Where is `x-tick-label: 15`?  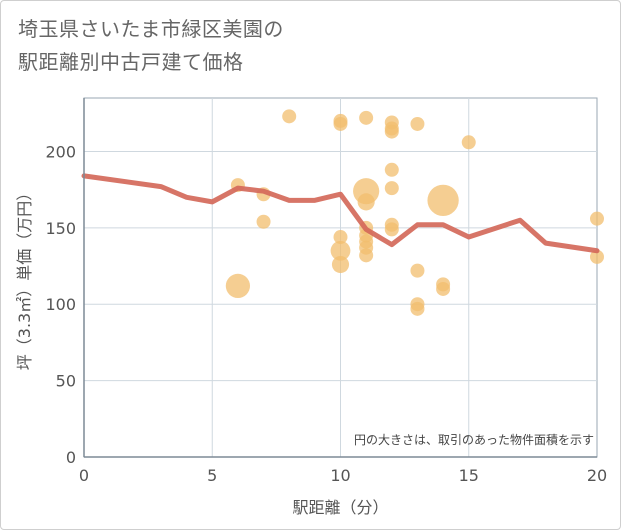
x-tick-label: 15 is located at coordinates (469, 475).